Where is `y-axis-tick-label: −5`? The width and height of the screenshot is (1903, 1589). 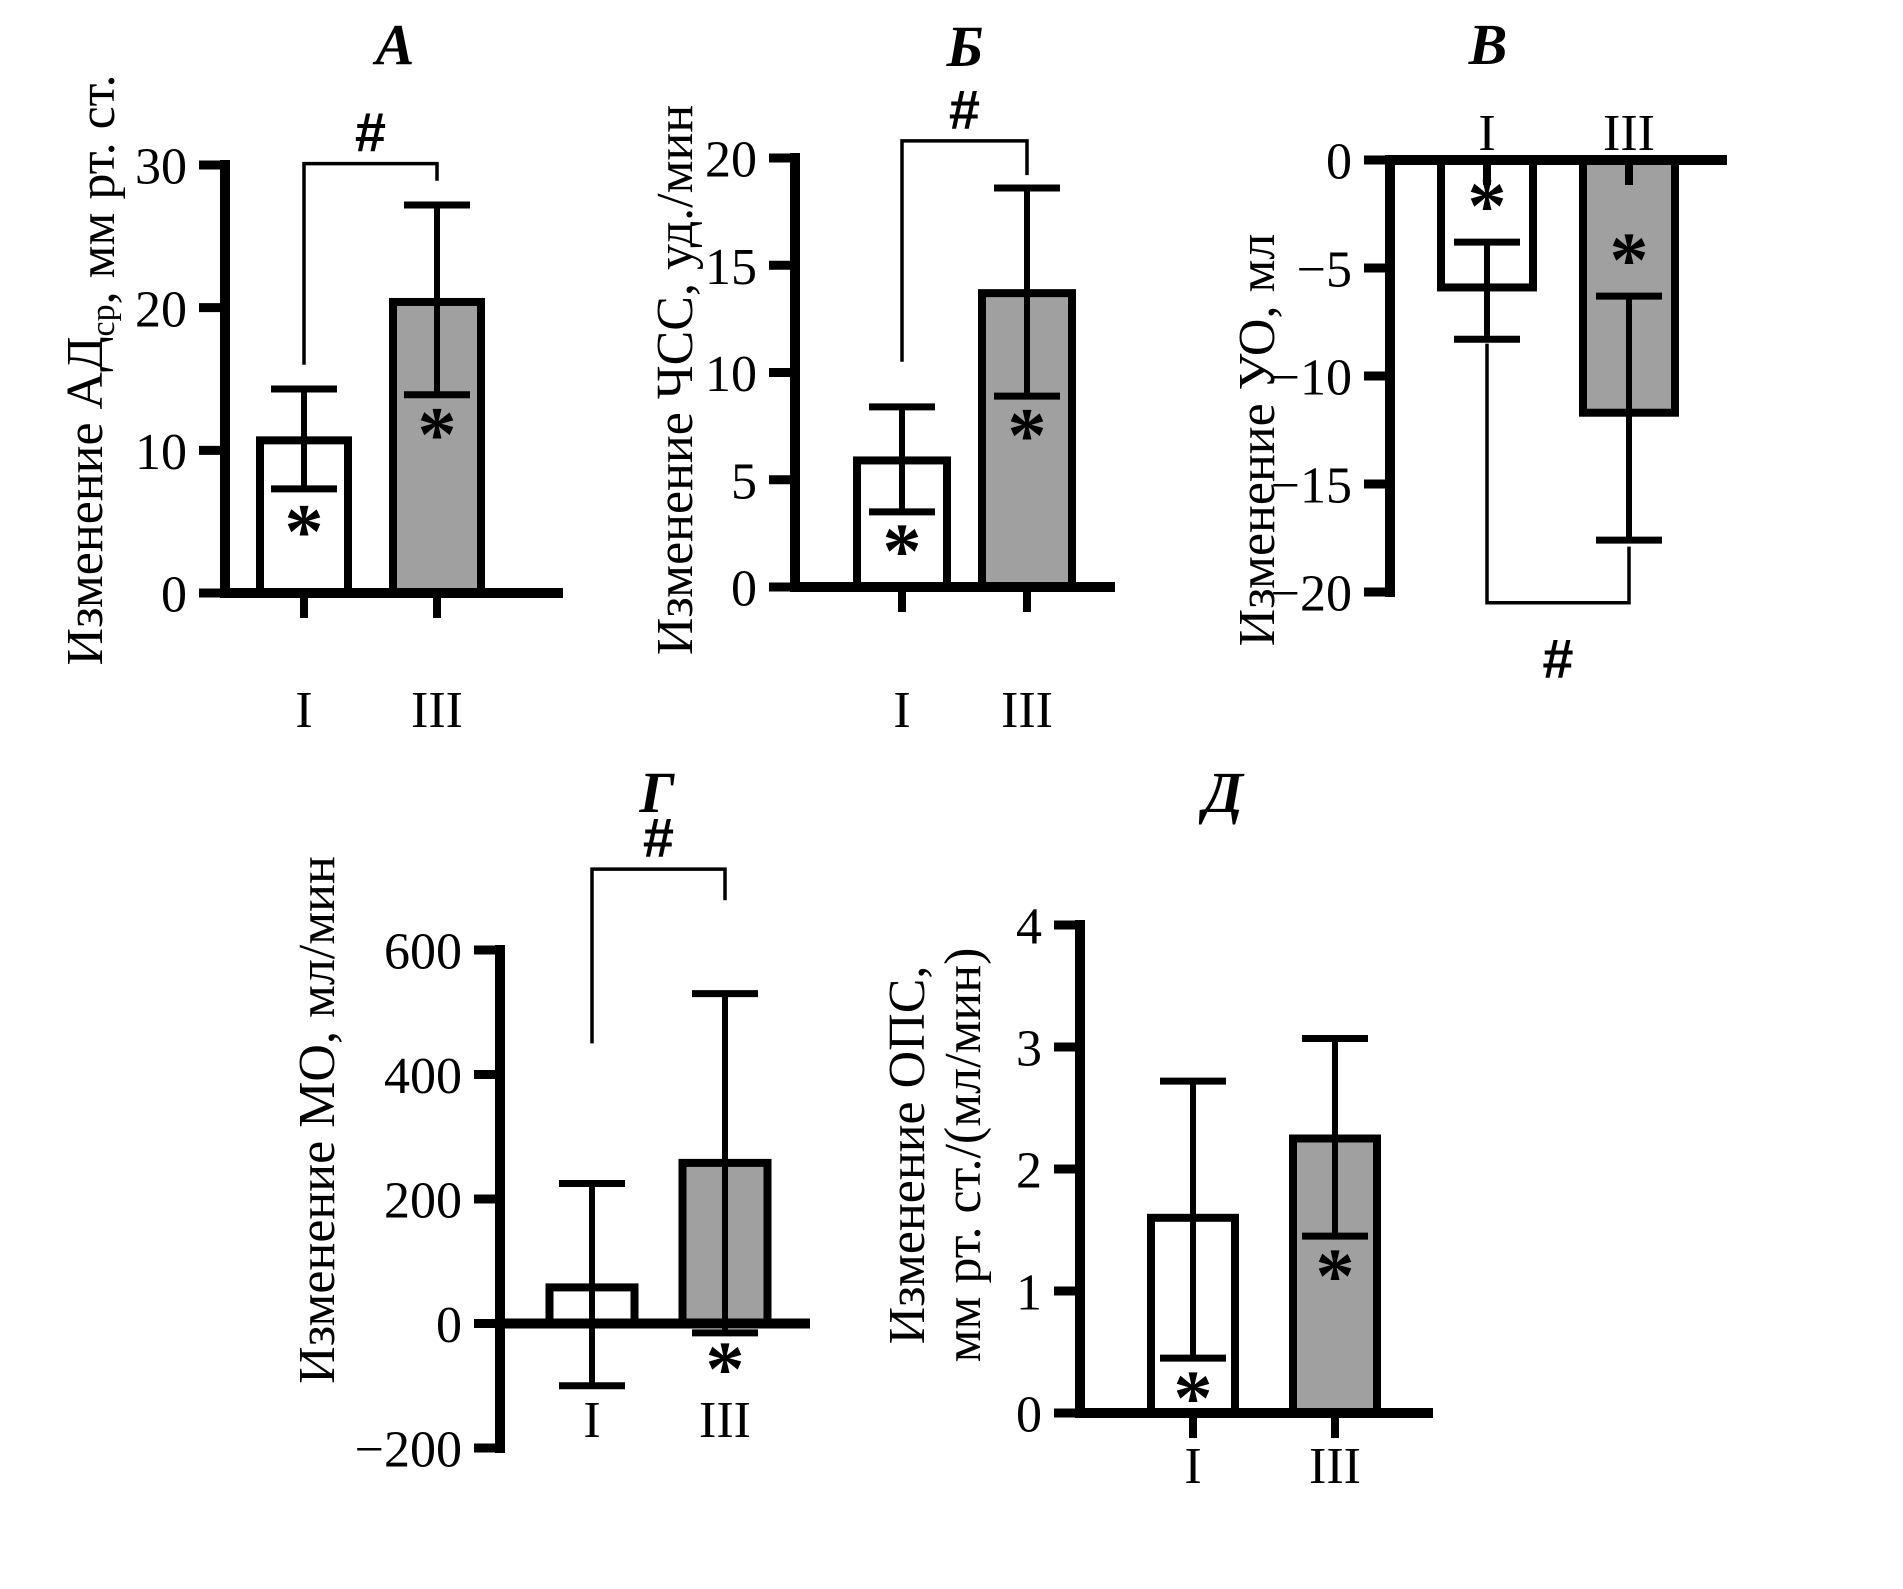
y-axis-tick-label: −5 is located at coordinates (1324, 270).